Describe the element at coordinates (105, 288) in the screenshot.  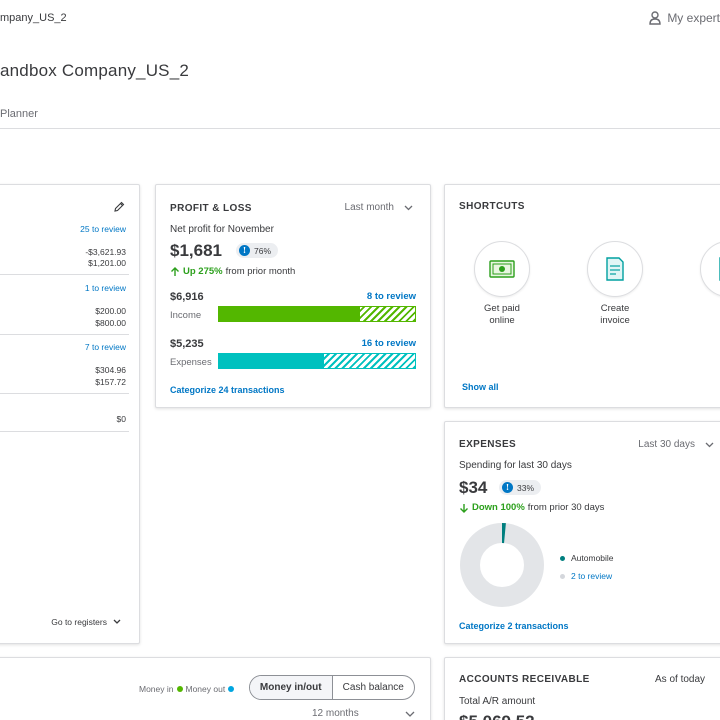
I see `bank-row-review-link: 1 to review` at that location.